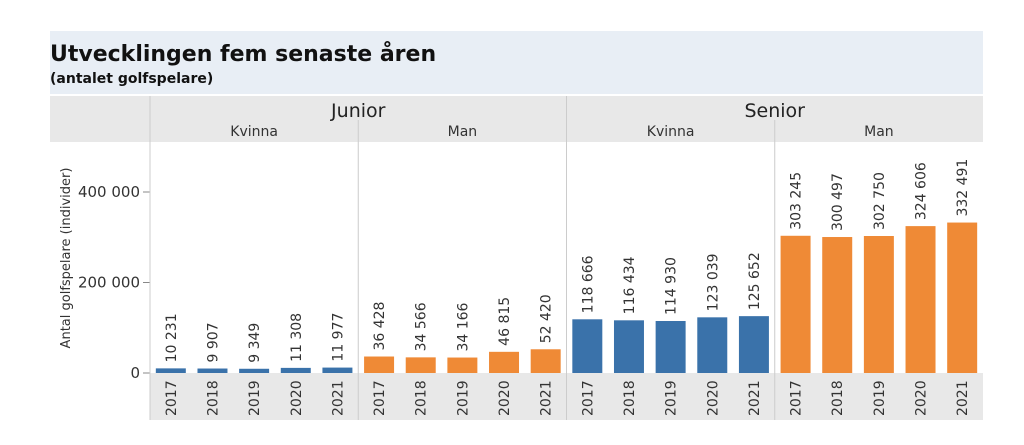 The height and width of the screenshot is (445, 1024). I want to click on bar-junior-kvinna-2017, so click(170, 370).